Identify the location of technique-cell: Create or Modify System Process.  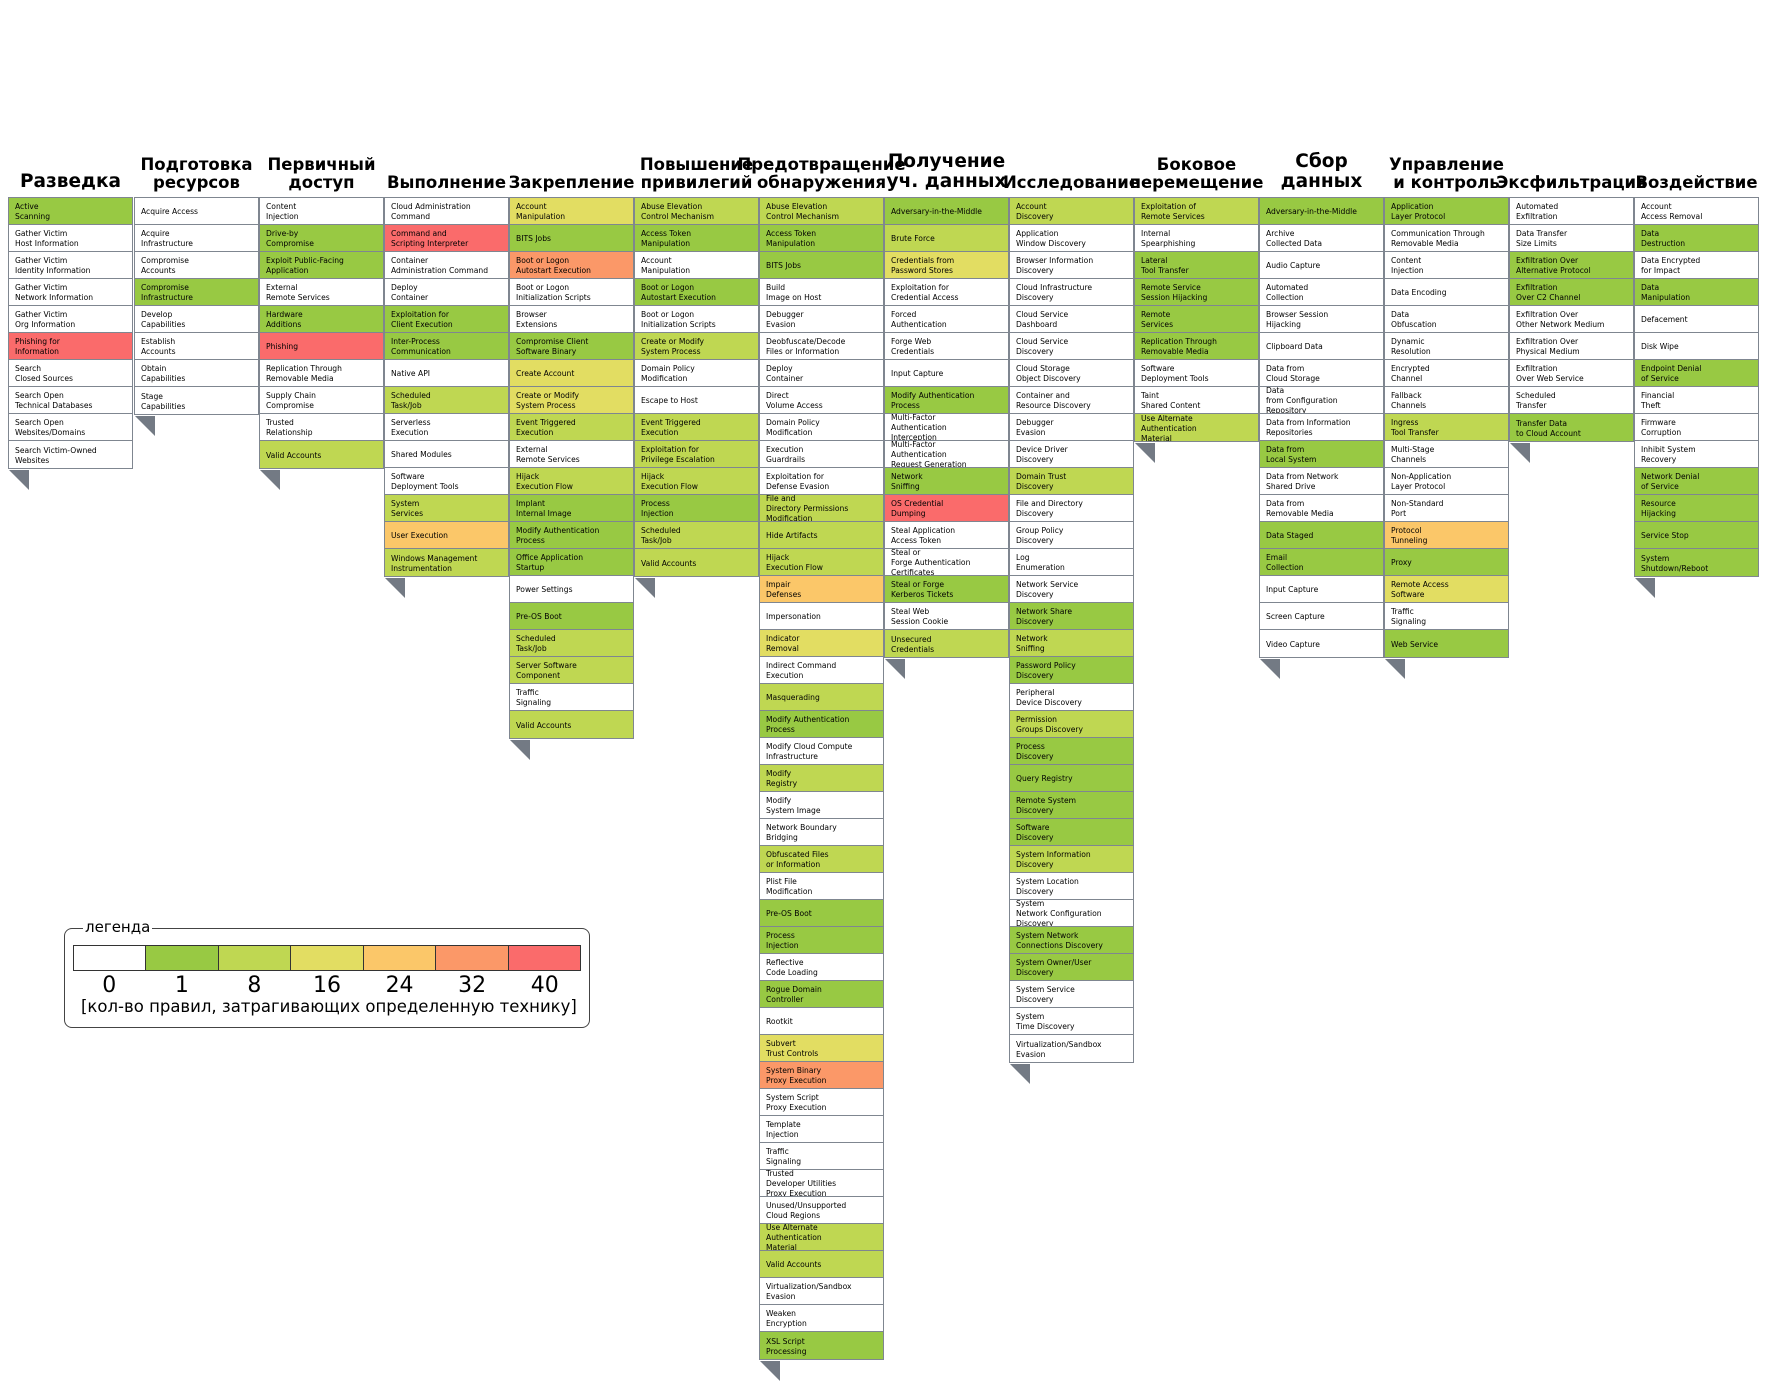
(571, 400).